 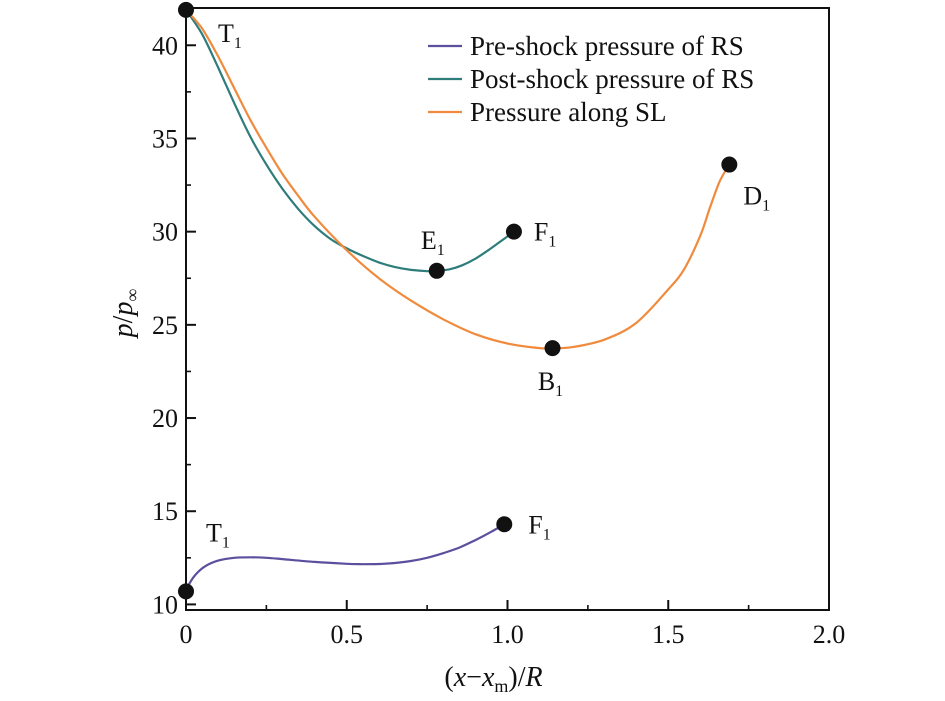 I want to click on x-axis-title: (x−xm)/R, so click(x=493, y=679).